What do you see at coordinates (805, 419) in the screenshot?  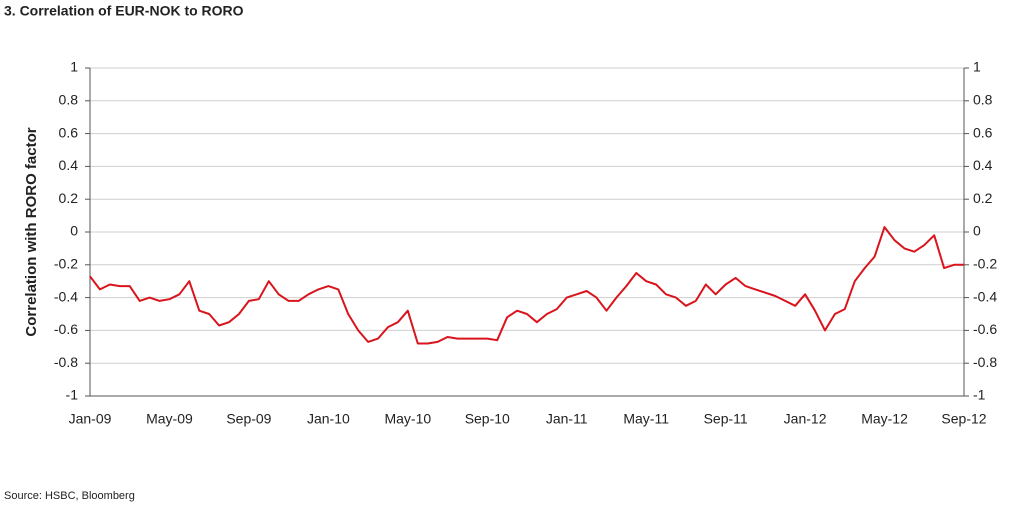 I see `x-tick-label: Jan-12` at bounding box center [805, 419].